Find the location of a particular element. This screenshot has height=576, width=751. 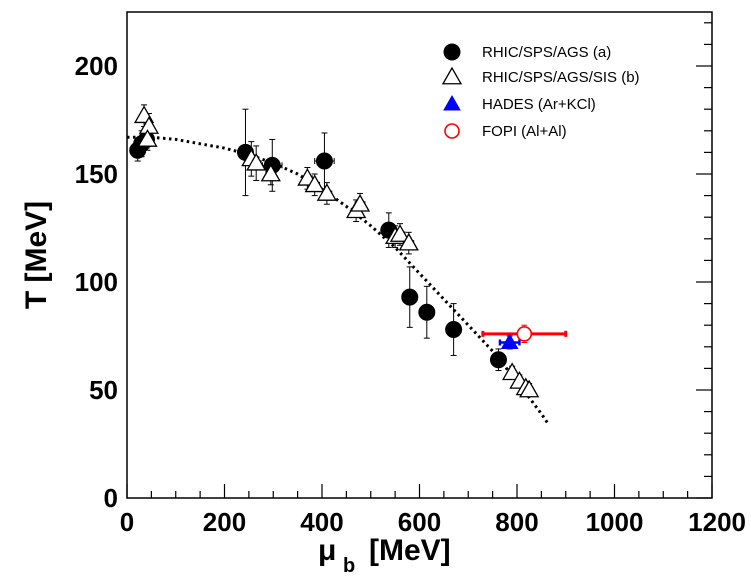

x-tick-label: 200 is located at coordinates (224, 522).